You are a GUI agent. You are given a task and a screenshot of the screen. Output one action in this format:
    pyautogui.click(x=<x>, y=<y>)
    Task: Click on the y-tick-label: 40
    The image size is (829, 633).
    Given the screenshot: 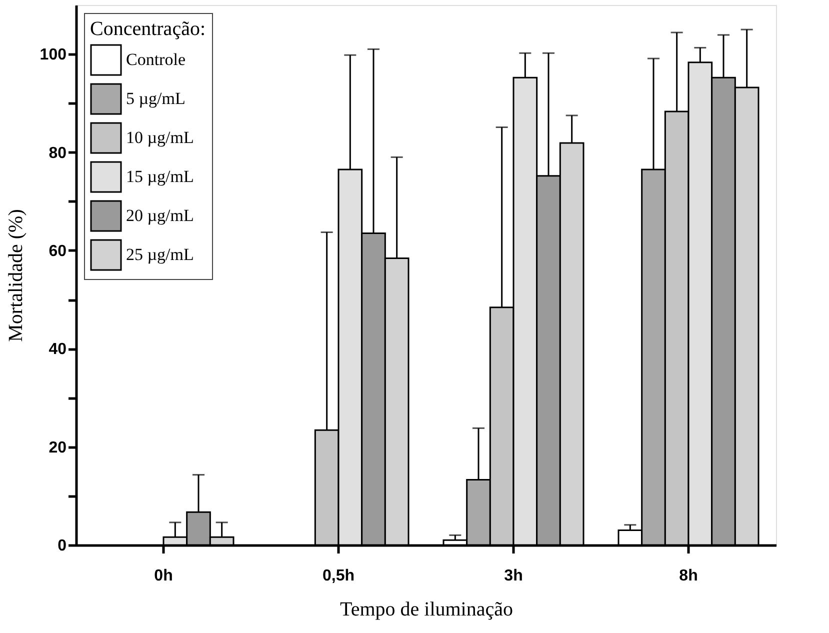 What is the action you would take?
    pyautogui.click(x=57, y=349)
    